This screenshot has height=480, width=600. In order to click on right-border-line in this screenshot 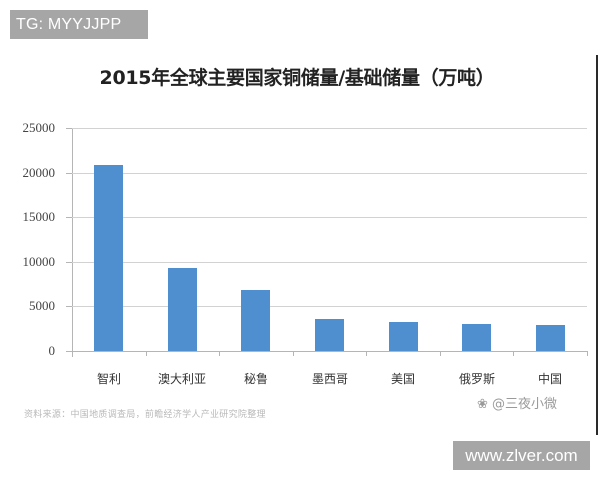, I will do `click(597, 245)`.